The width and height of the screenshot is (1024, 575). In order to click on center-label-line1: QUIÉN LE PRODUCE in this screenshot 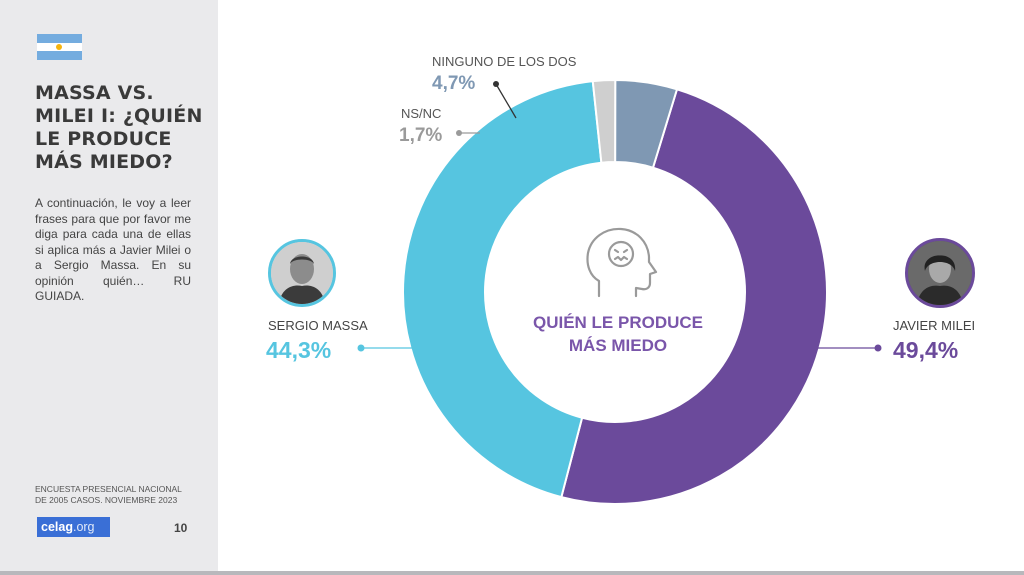, I will do `click(618, 322)`.